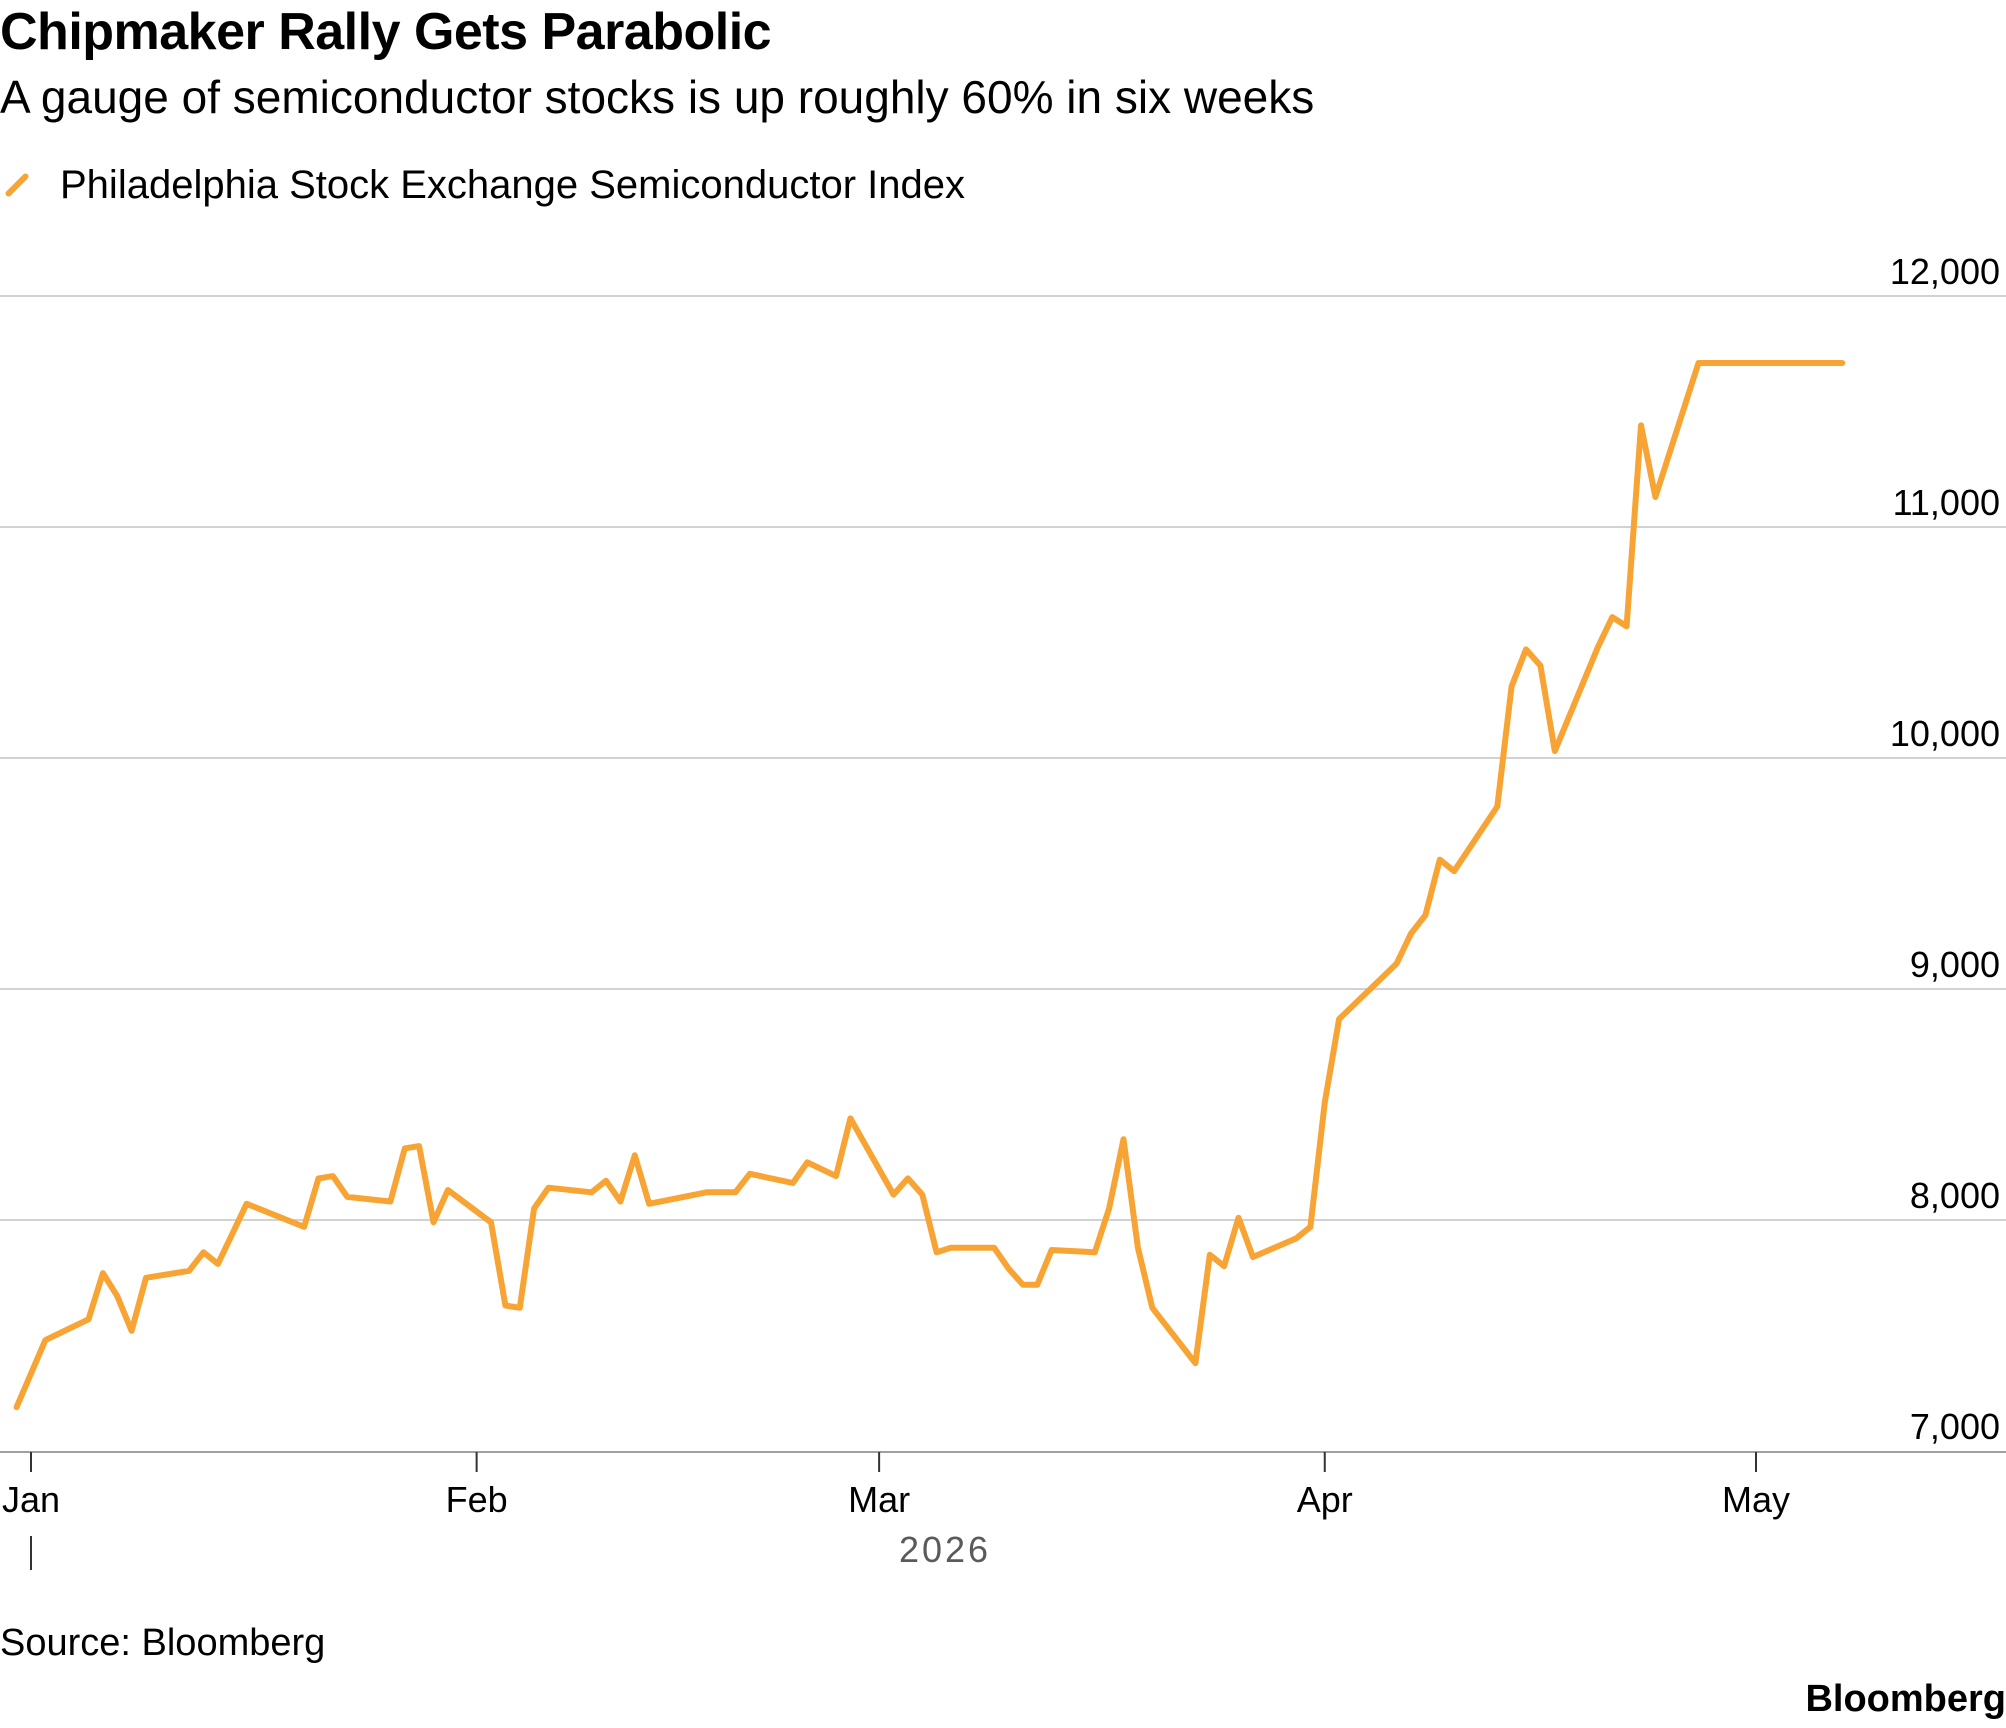  I want to click on y-tick-label: 12,000, so click(1945, 271).